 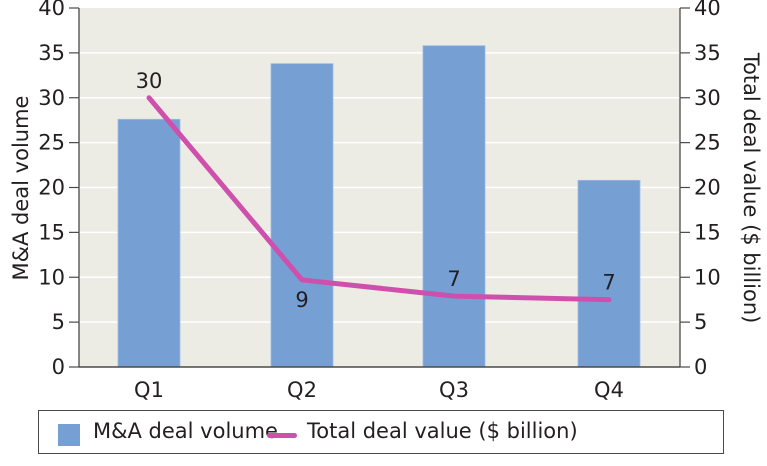 I want to click on y-tick-label-right: 10, so click(x=707, y=277).